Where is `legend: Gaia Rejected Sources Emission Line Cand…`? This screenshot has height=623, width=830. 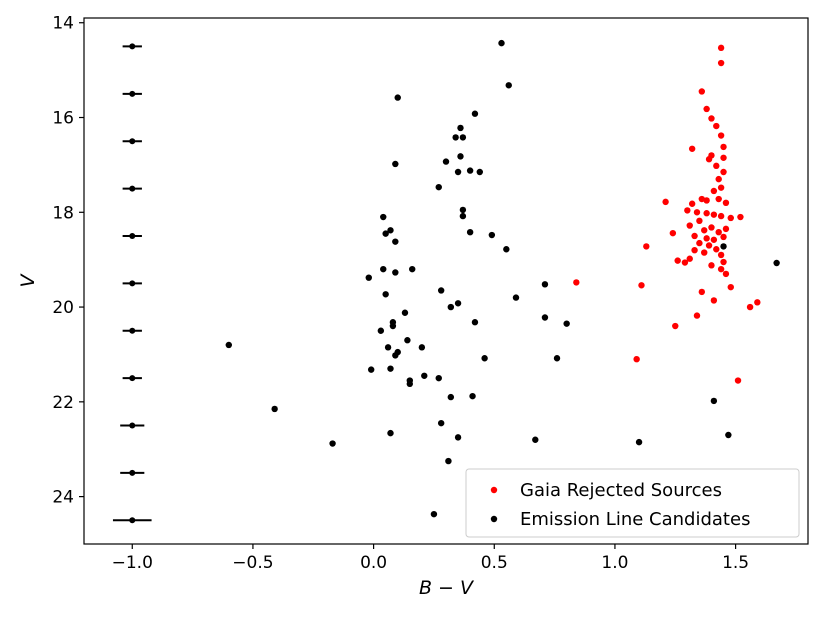
legend: Gaia Rejected Sources Emission Line Cand… is located at coordinates (632, 503).